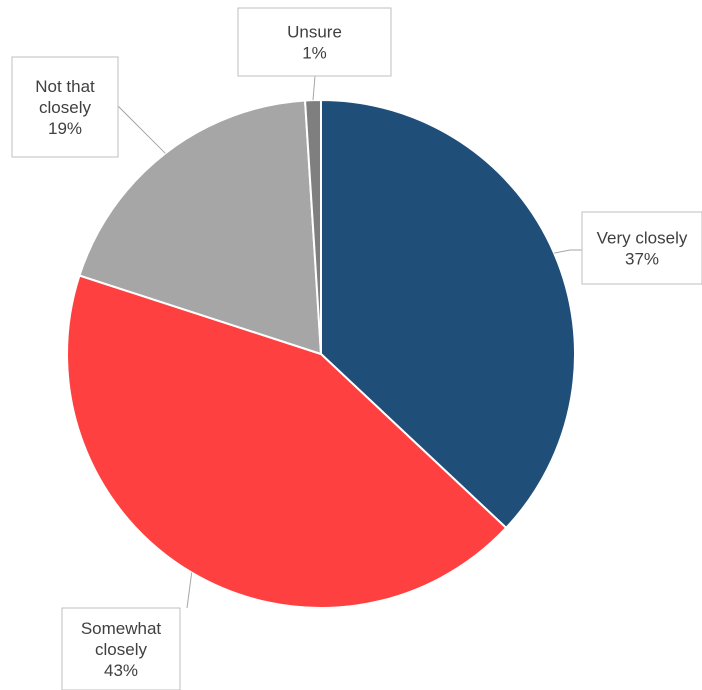  What do you see at coordinates (189, 590) in the screenshot?
I see `leader-line-somewhat-closely` at bounding box center [189, 590].